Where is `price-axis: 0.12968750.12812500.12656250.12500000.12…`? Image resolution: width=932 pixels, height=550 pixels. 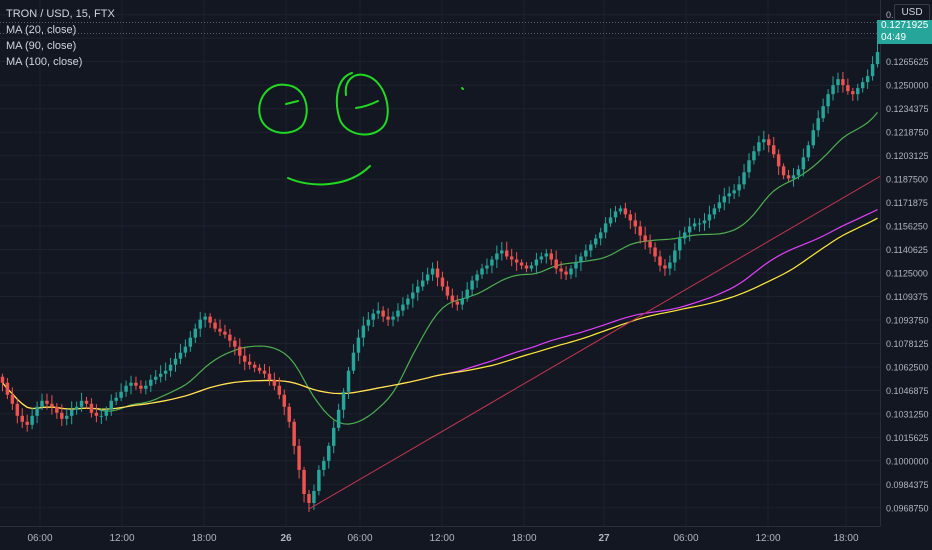
price-axis: 0.12968750.12812500.12656250.12500000.12… is located at coordinates (907, 261).